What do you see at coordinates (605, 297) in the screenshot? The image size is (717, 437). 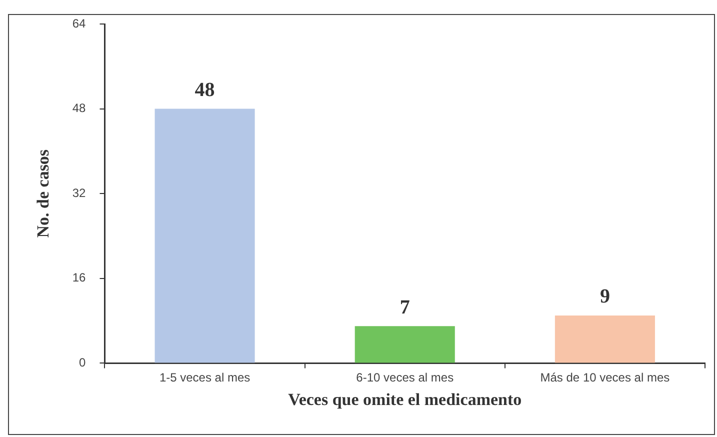 I see `data-label: 9` at bounding box center [605, 297].